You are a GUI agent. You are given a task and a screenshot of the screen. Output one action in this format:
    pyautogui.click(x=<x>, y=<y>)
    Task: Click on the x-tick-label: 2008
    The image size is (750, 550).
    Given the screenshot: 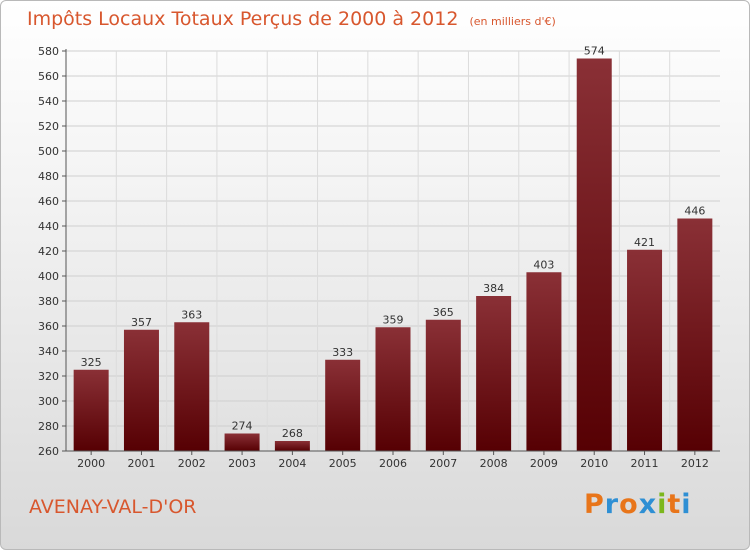 What is the action you would take?
    pyautogui.click(x=494, y=463)
    